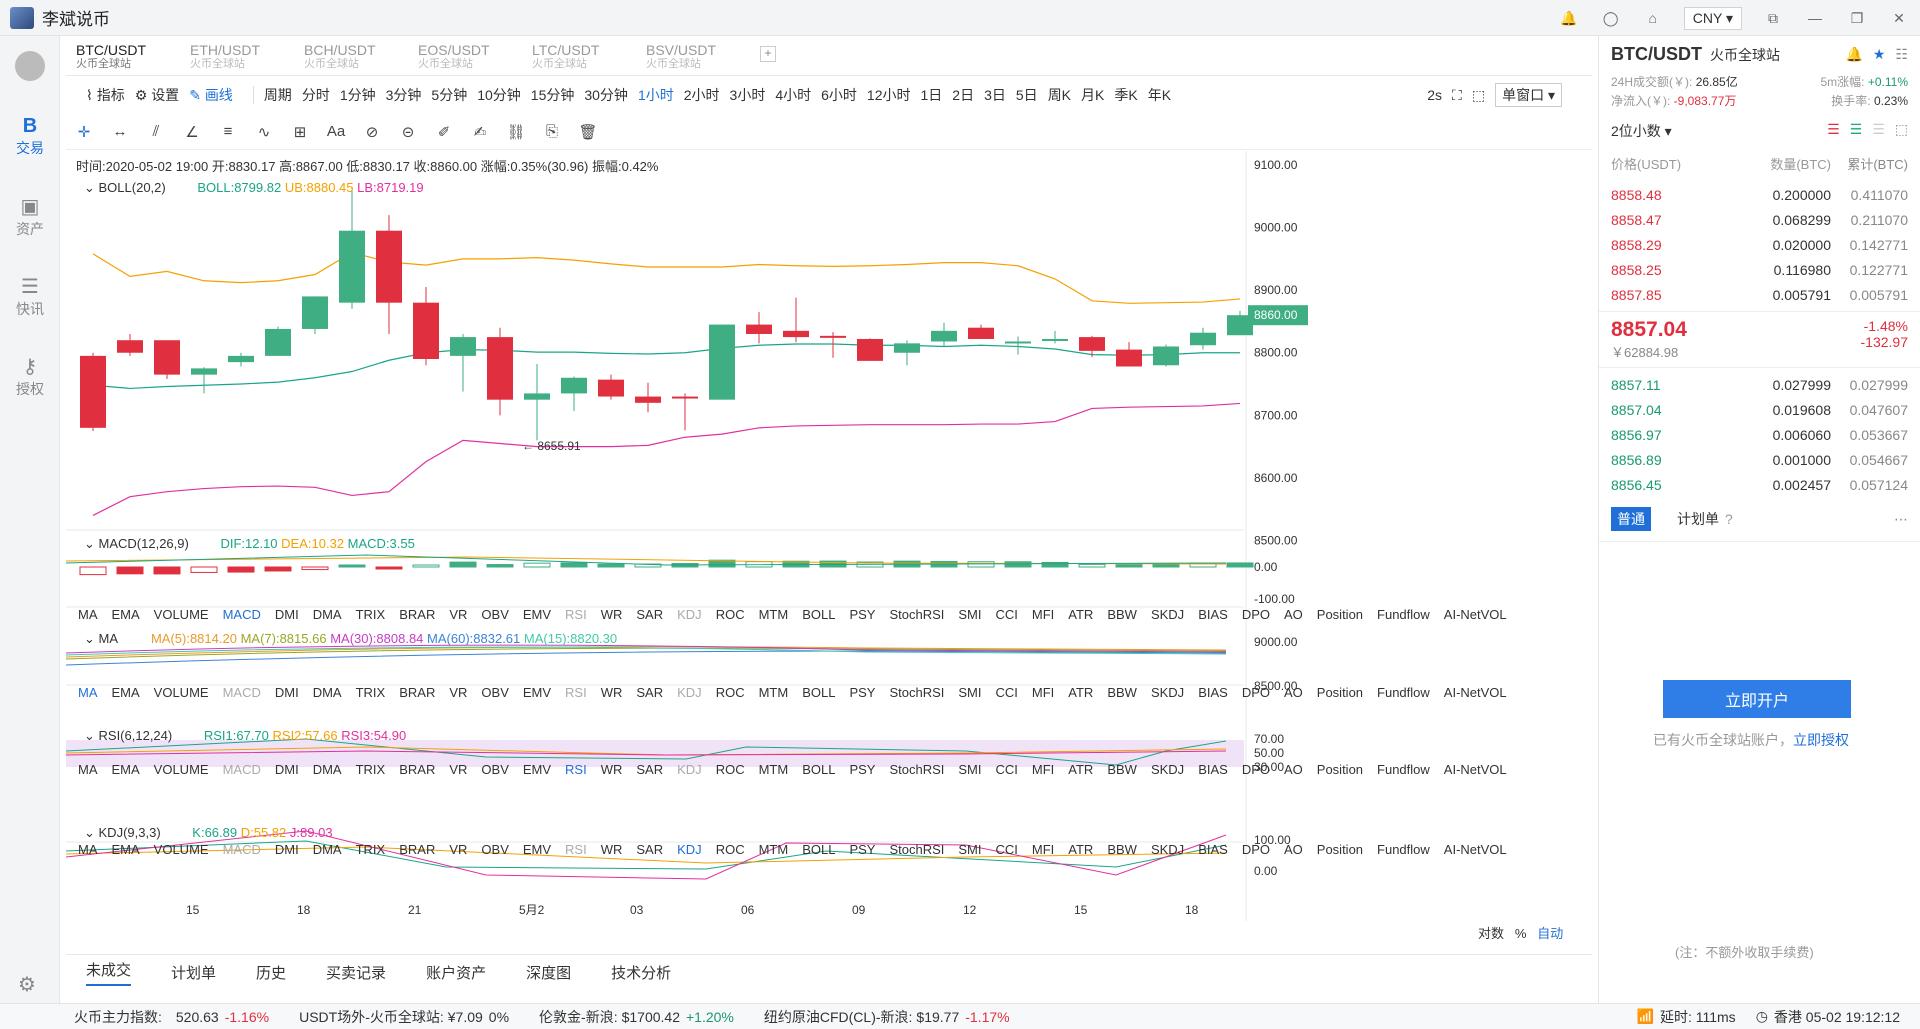  What do you see at coordinates (356, 973) in the screenshot?
I see `bottom-tab: 买卖记录` at bounding box center [356, 973].